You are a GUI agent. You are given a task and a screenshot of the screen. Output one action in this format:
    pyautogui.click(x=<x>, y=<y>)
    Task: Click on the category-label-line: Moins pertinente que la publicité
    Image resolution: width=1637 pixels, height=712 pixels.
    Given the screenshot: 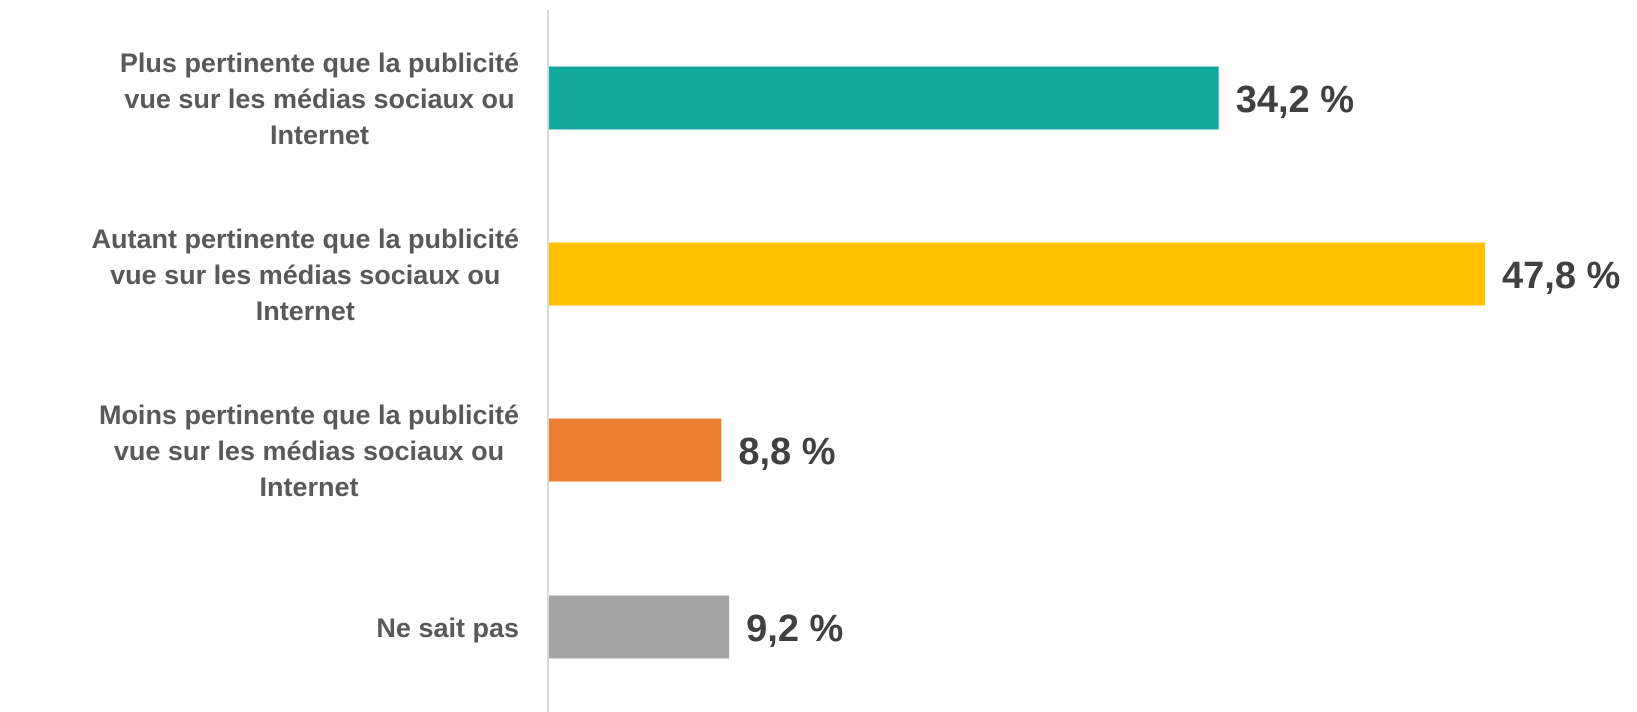 What is the action you would take?
    pyautogui.click(x=309, y=415)
    